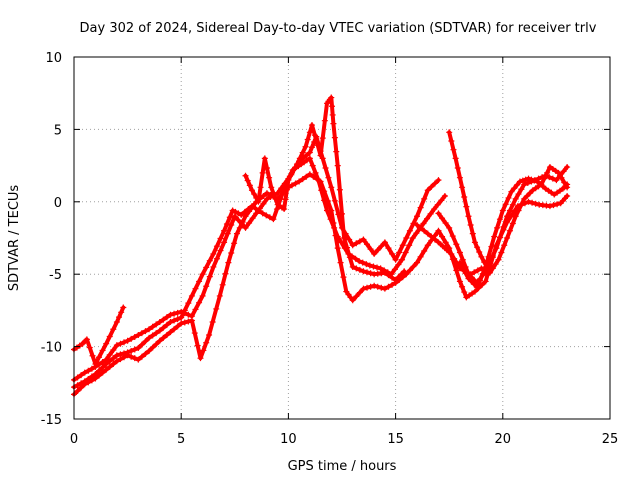 The image size is (640, 480). What do you see at coordinates (58, 203) in the screenshot?
I see `y-tick-label: 0` at bounding box center [58, 203].